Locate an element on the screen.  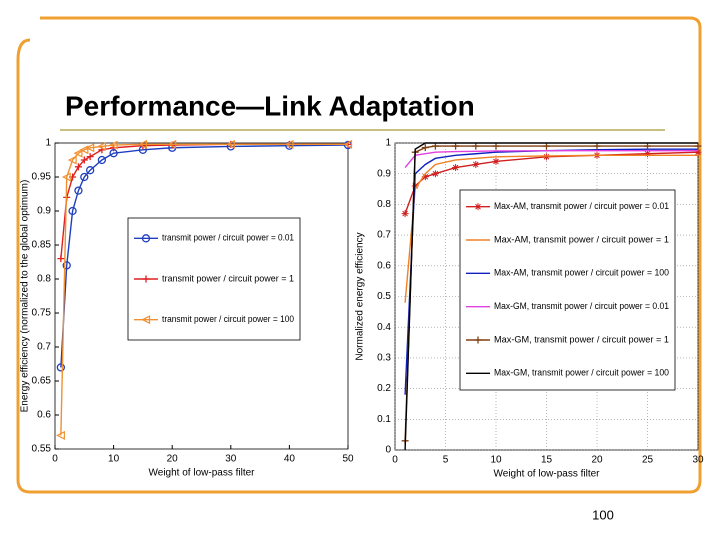
legend-label: transmit power / circuit power = 0.01 is located at coordinates (228, 238).